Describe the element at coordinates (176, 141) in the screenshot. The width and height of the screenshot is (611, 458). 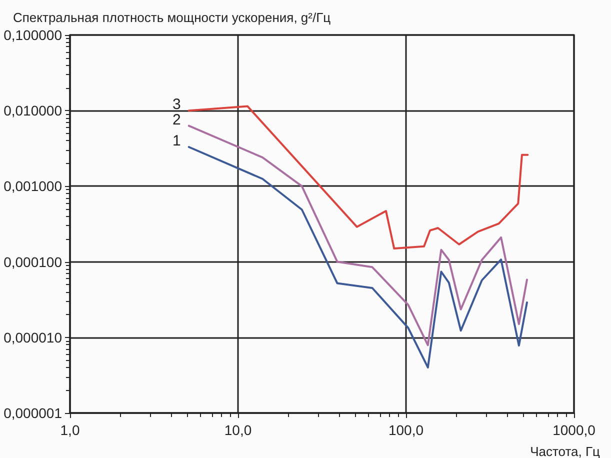
I see `series-label: 1` at that location.